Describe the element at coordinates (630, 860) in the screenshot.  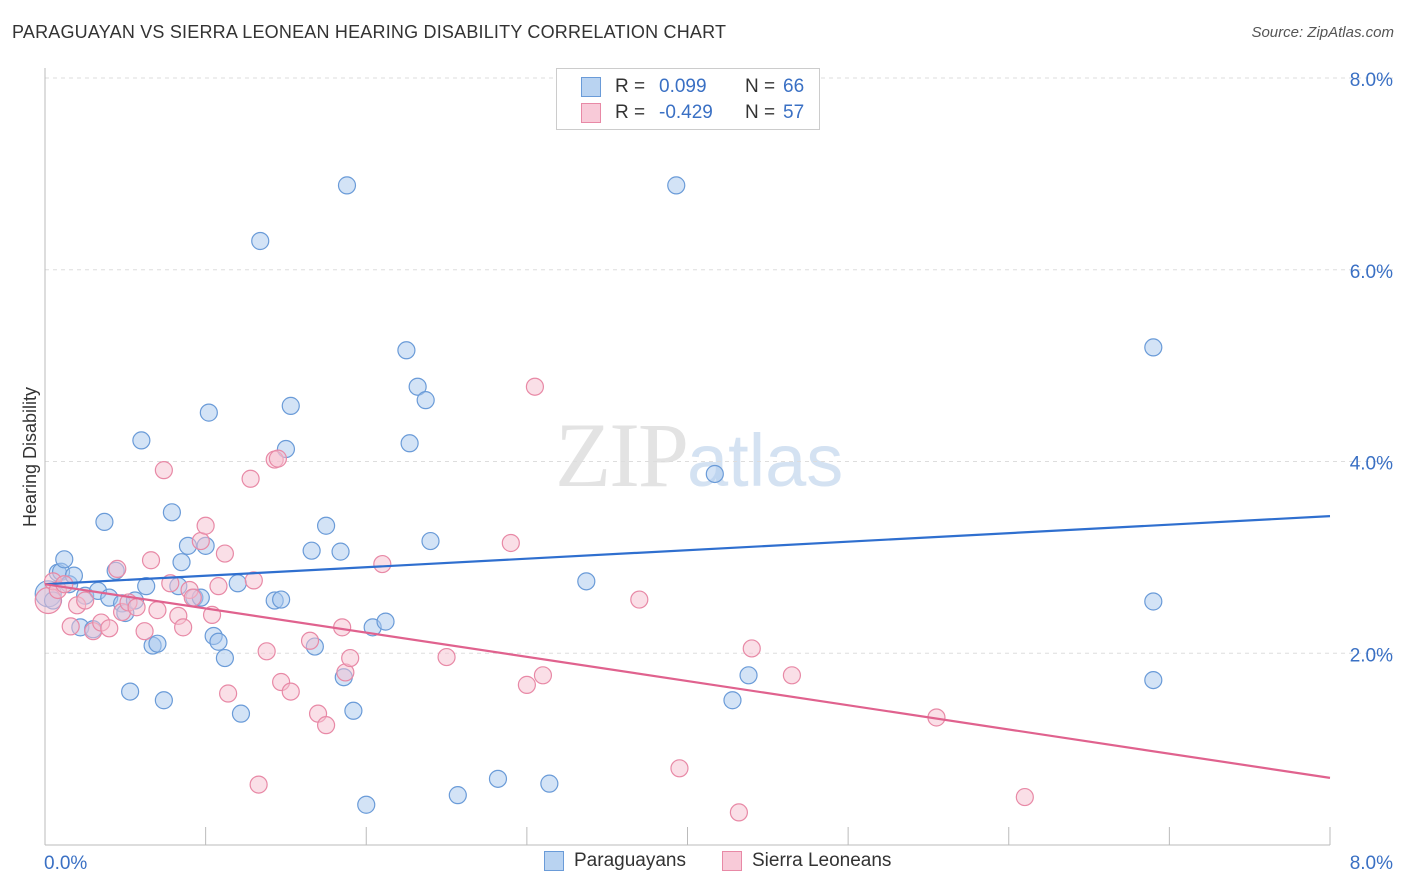
I see `legend-label-paraguayans: Paraguayans` at that location.